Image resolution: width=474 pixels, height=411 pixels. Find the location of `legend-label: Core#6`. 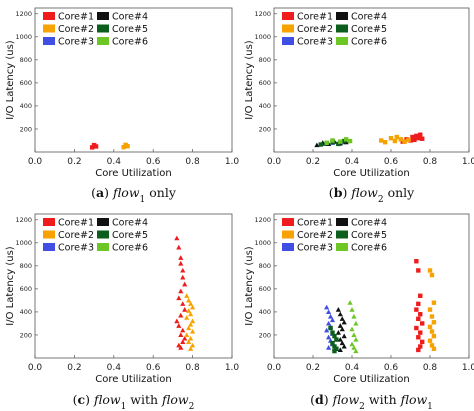

legend-label: Core#6 is located at coordinates (369, 248).